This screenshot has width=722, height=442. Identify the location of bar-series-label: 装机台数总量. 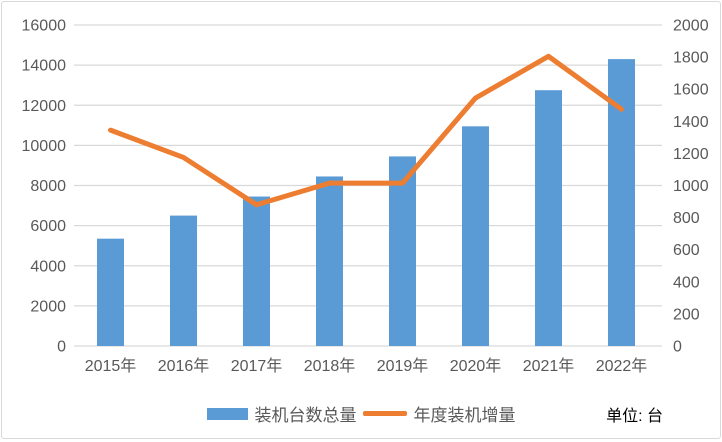
(305, 415).